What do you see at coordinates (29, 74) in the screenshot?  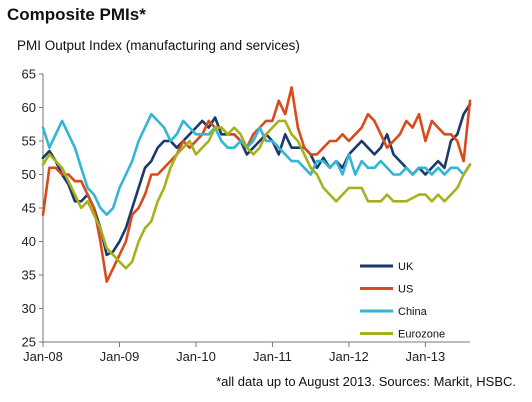 I see `y-tick-label: 65` at bounding box center [29, 74].